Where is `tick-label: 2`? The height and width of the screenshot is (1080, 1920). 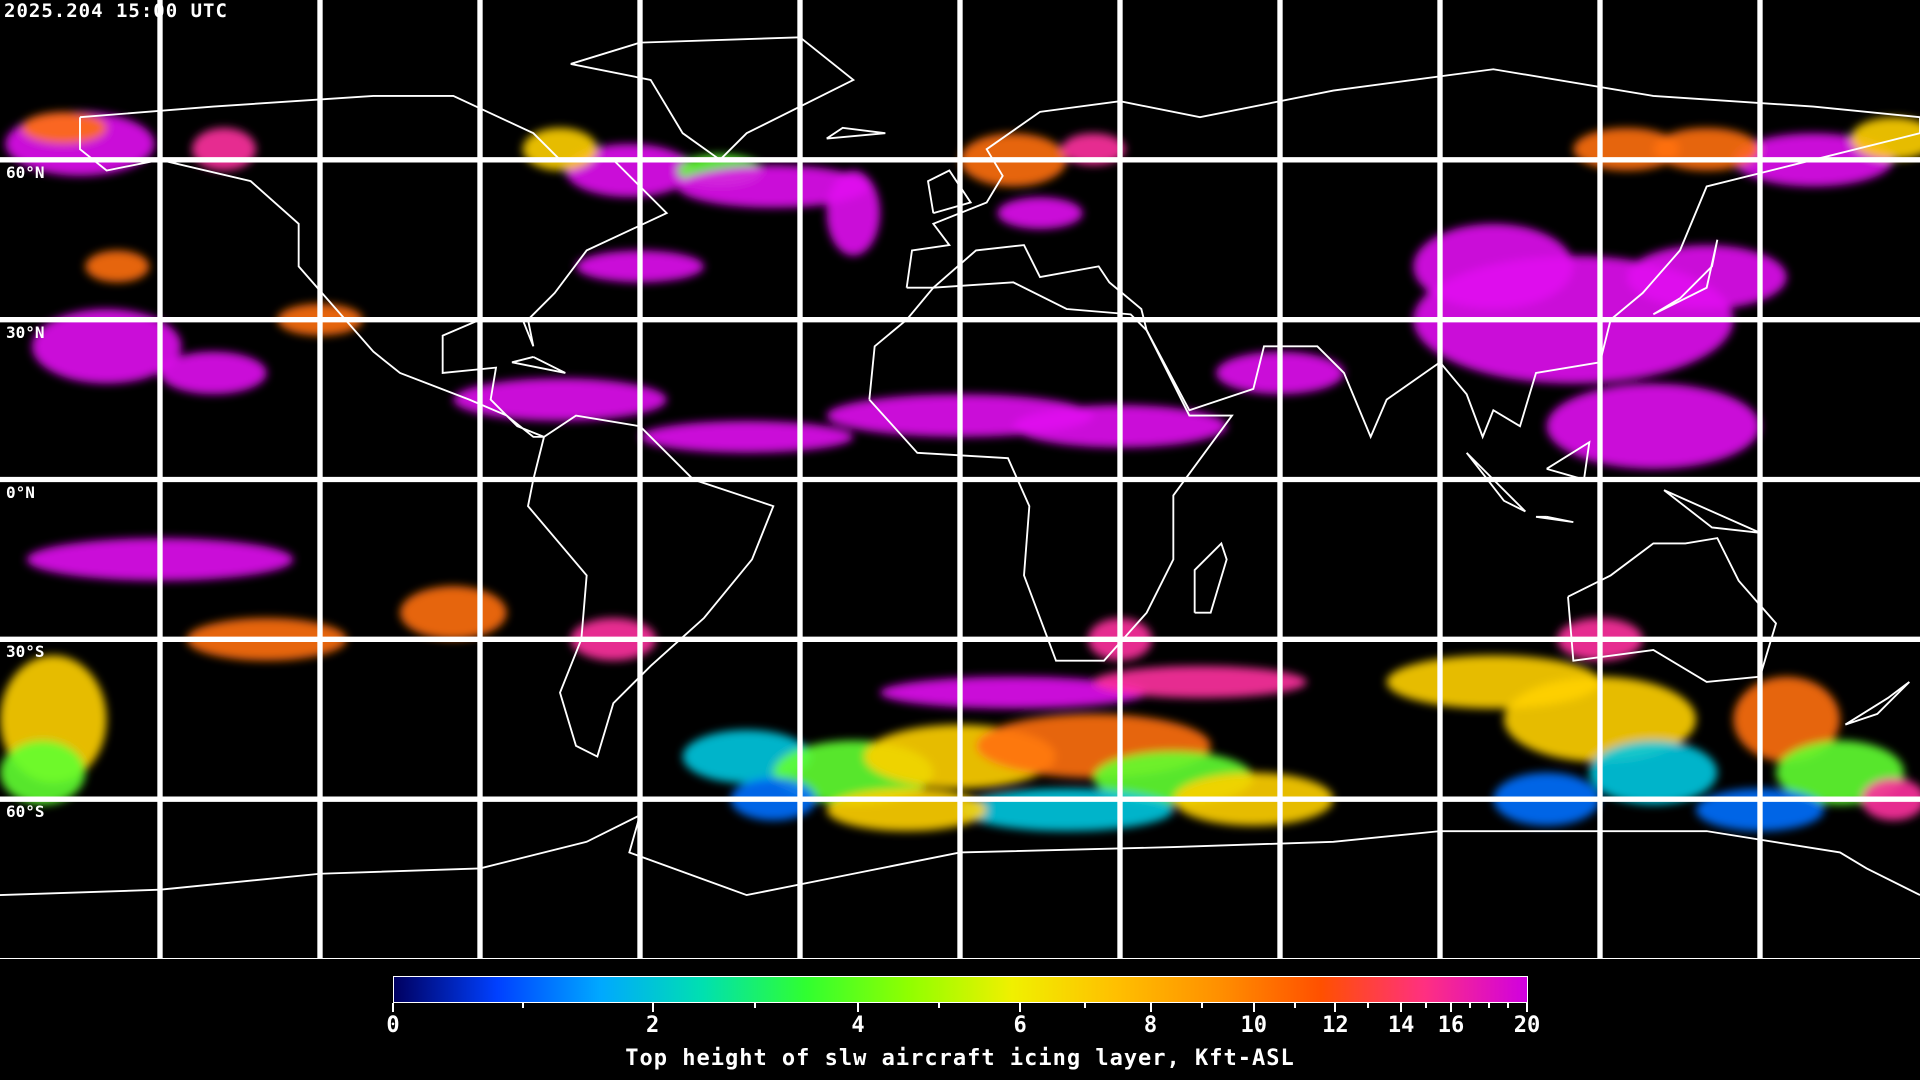 tick-label: 2 is located at coordinates (653, 1025).